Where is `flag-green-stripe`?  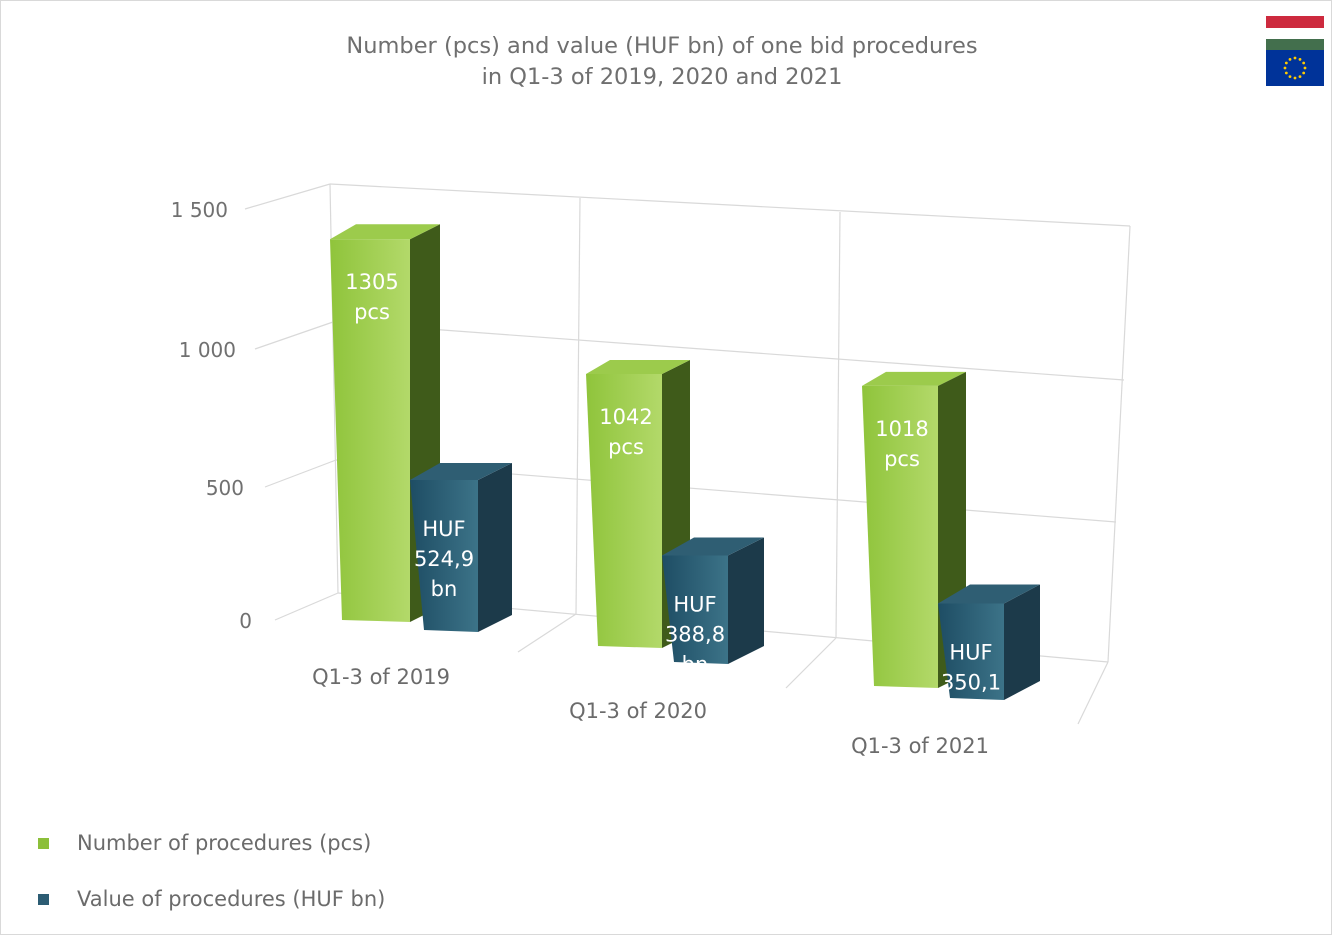
flag-green-stripe is located at coordinates (1295, 44).